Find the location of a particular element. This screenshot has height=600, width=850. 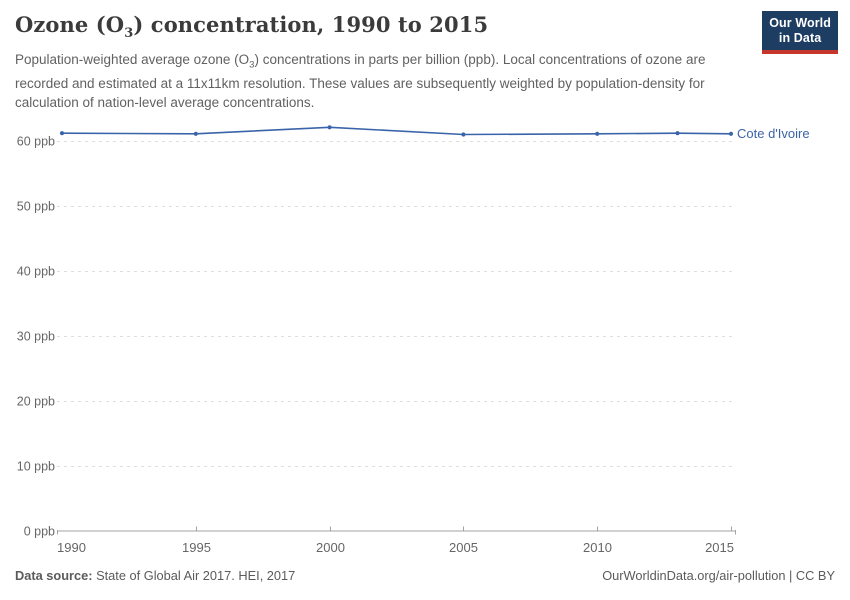

subtitle-subscript: 3 is located at coordinates (252, 65).